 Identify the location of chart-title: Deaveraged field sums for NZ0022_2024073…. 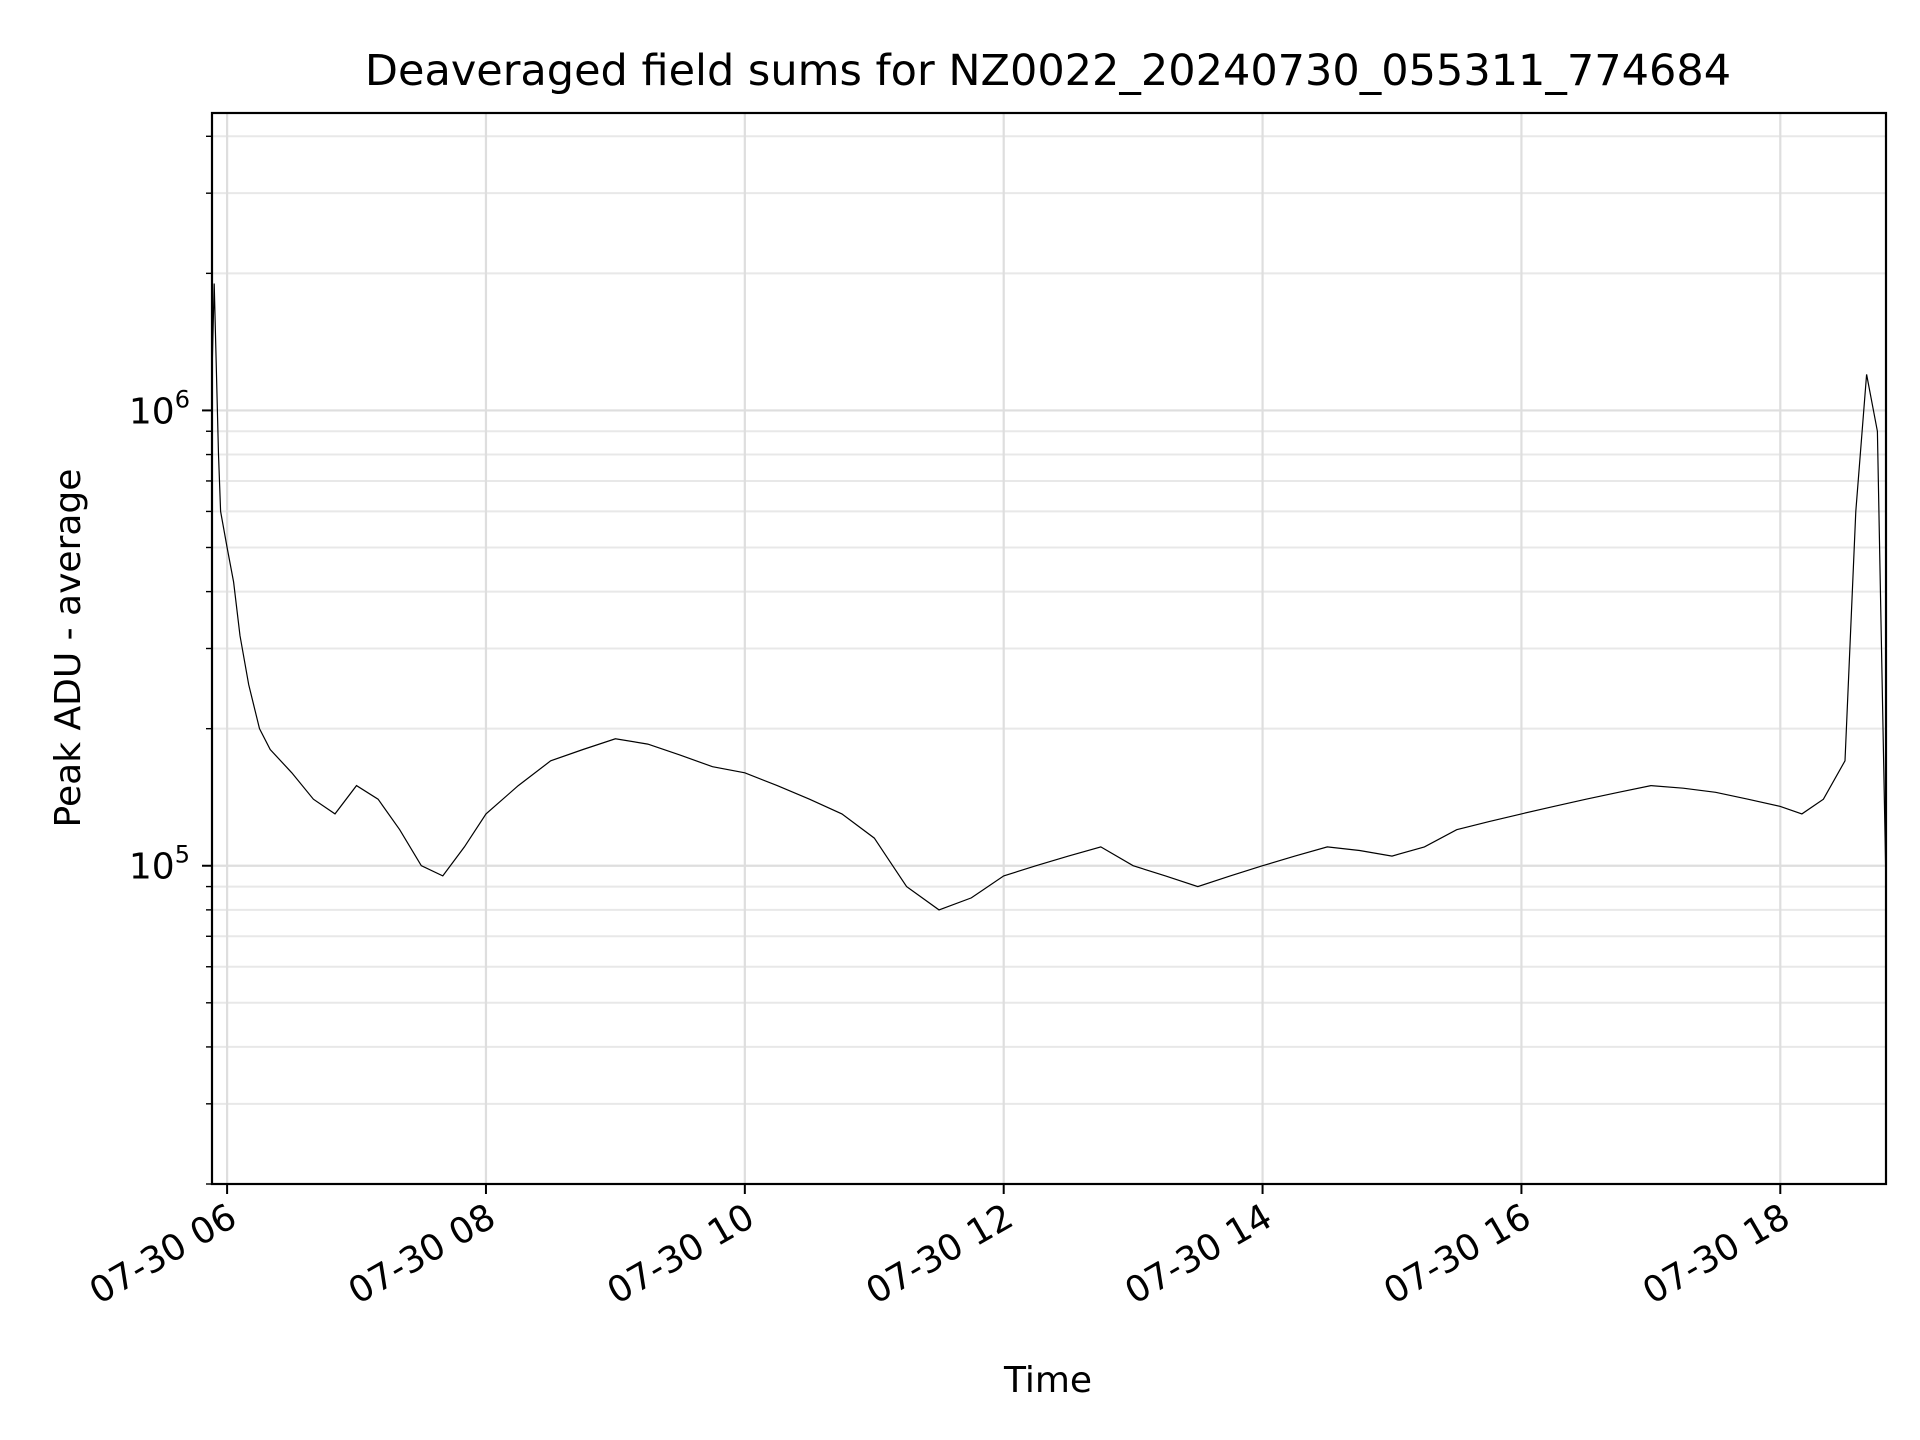
(1048, 71).